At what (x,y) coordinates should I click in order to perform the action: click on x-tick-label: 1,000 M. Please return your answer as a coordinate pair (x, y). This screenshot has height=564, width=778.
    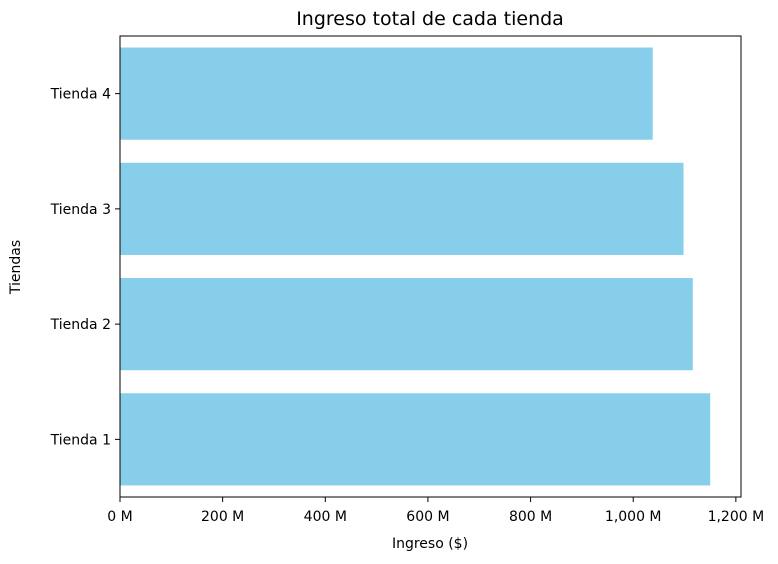
    Looking at the image, I should click on (633, 517).